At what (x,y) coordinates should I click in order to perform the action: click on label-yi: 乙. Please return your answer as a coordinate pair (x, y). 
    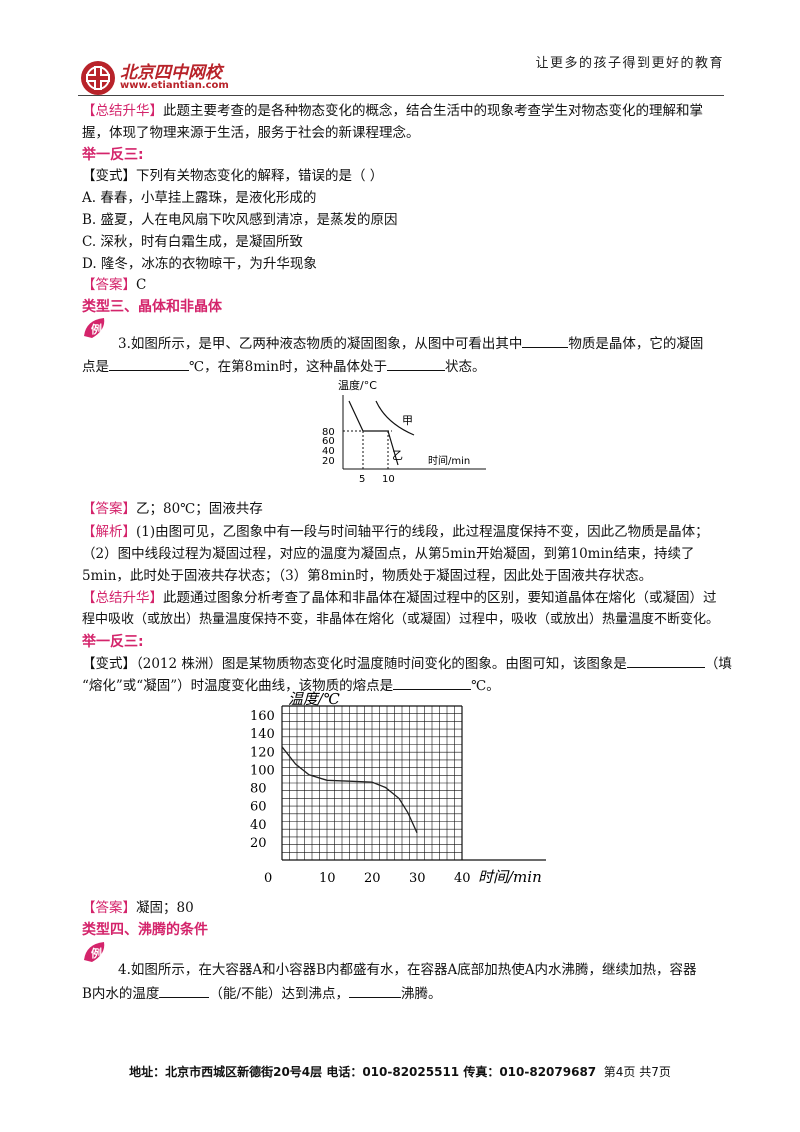
    Looking at the image, I should click on (397, 455).